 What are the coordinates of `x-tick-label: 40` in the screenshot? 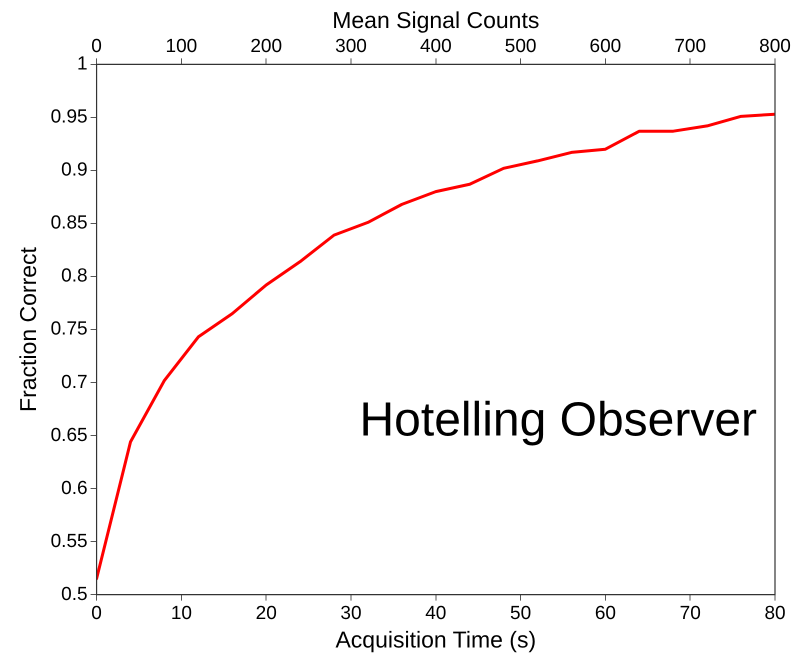 It's located at (435, 613).